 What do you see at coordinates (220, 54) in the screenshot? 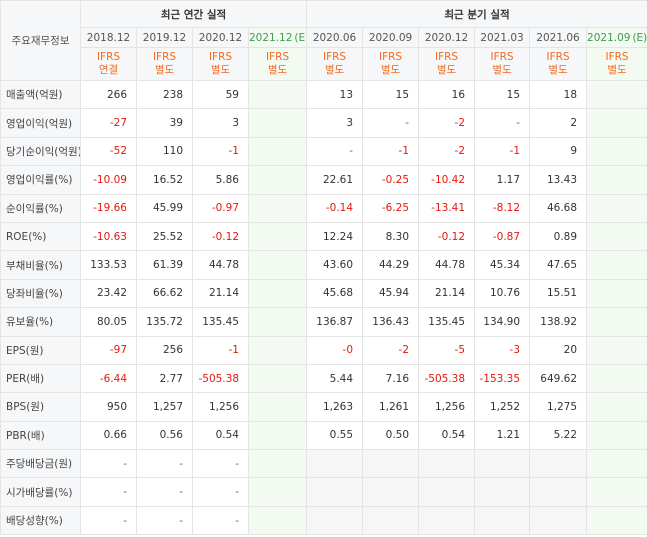
I see `column-header-2: 2020.12 IFRS 별도` at bounding box center [220, 54].